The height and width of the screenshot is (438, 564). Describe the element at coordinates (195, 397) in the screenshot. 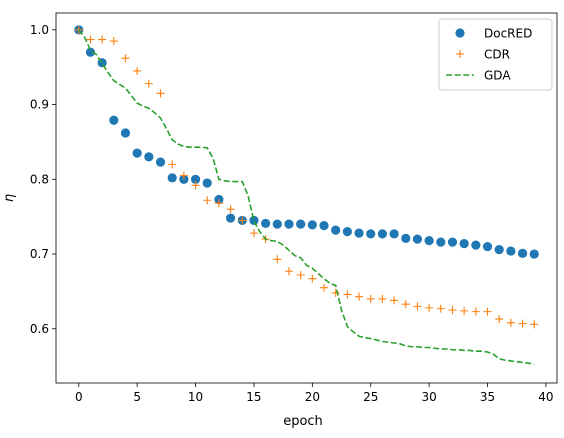

I see `x-tick-label: 10` at that location.